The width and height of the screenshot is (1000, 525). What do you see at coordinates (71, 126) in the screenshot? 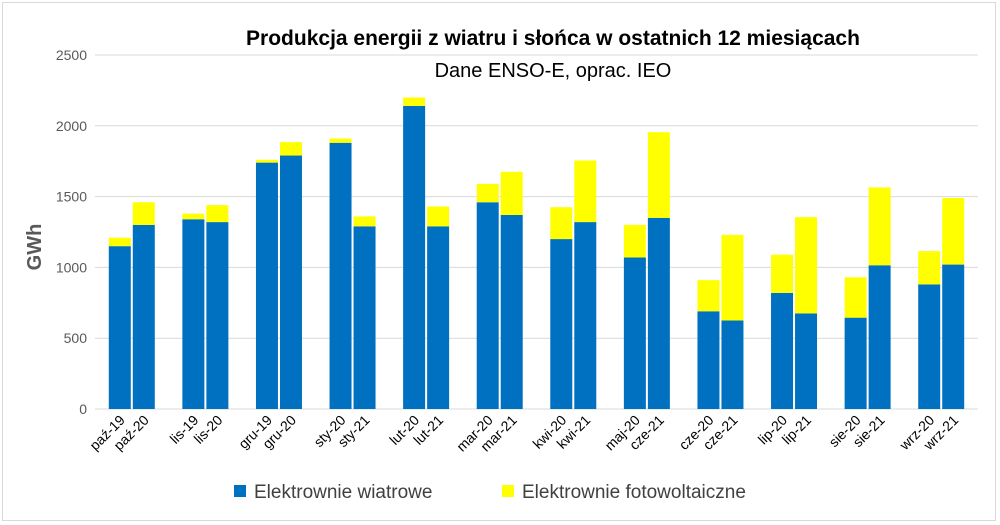
I see `y-tick-label: 2000` at bounding box center [71, 126].